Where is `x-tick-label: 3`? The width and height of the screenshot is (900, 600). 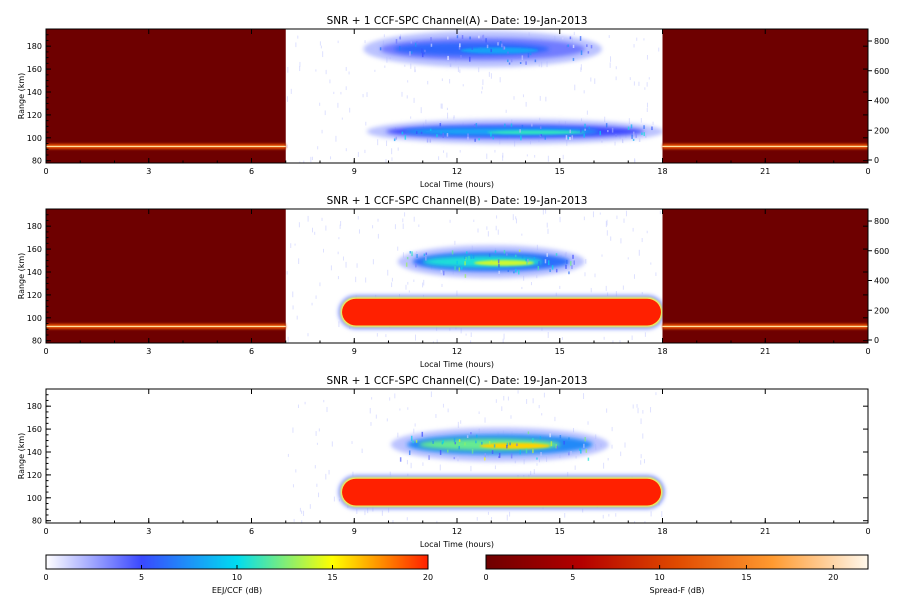
x-tick-label: 3 is located at coordinates (148, 351).